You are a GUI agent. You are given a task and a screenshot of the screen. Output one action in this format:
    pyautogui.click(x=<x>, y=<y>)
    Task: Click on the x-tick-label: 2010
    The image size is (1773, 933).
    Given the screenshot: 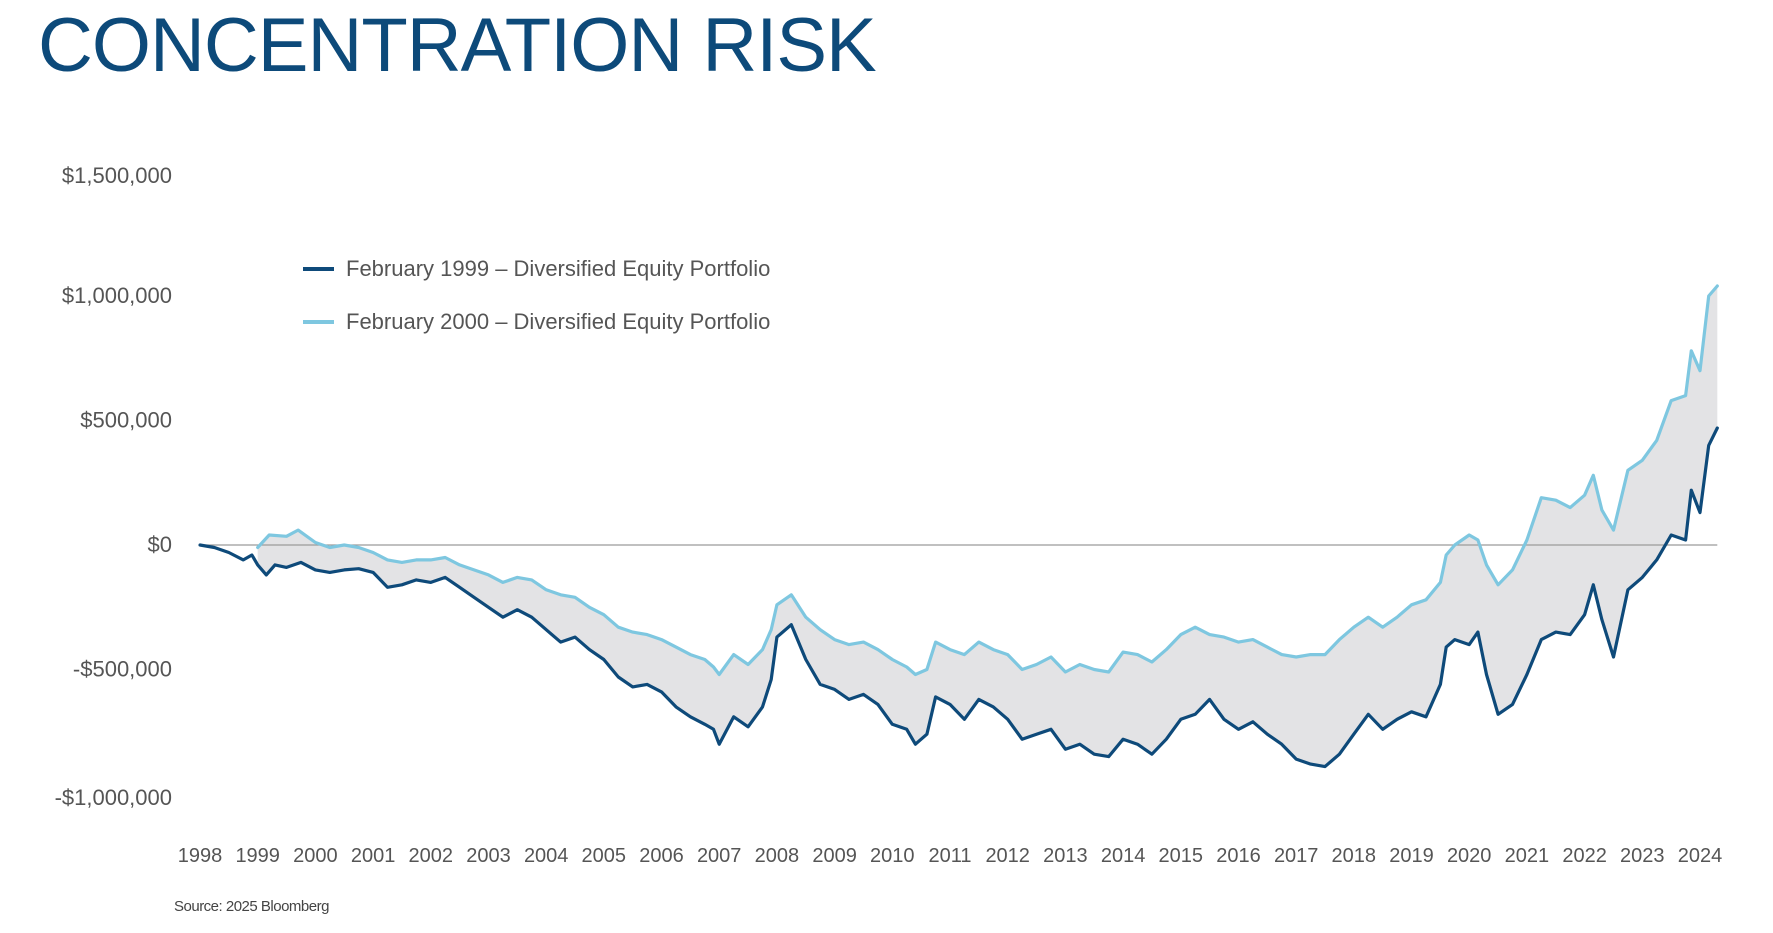 What is the action you would take?
    pyautogui.click(x=892, y=856)
    